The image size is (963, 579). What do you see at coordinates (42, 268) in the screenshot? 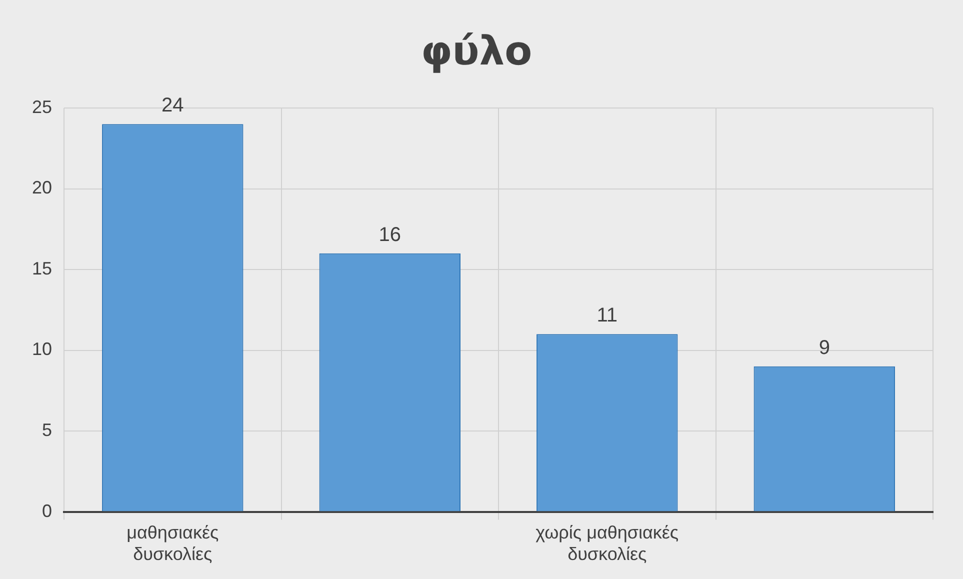
I see `y-tick-label: 15` at bounding box center [42, 268].